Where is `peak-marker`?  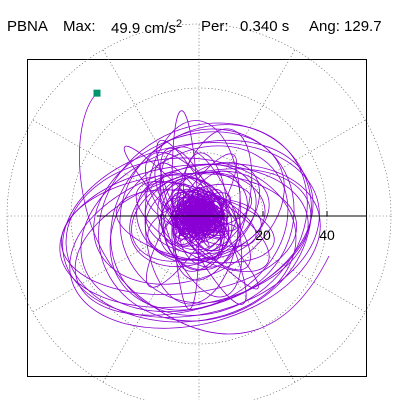
peak-marker is located at coordinates (97, 93).